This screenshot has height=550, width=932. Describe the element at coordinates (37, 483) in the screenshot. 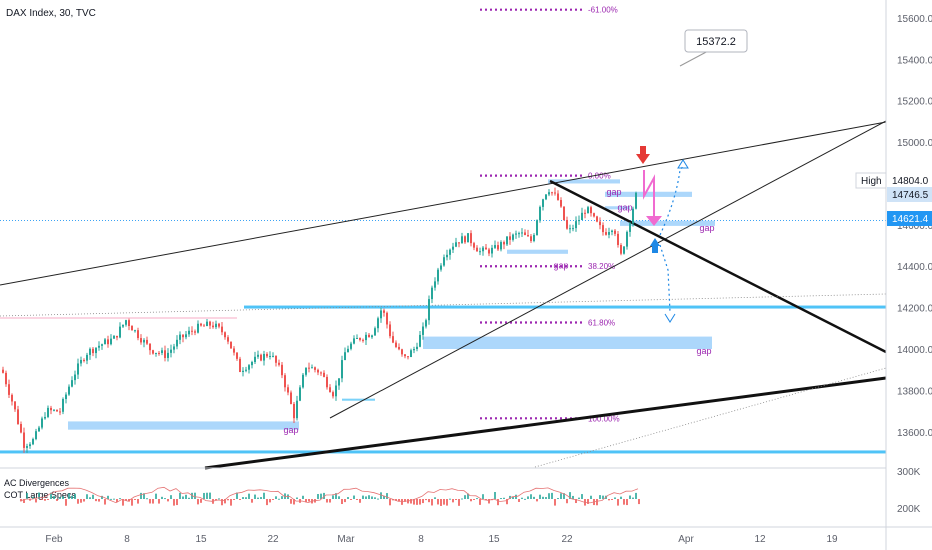

I see `indicator-label: AC Divergences` at that location.